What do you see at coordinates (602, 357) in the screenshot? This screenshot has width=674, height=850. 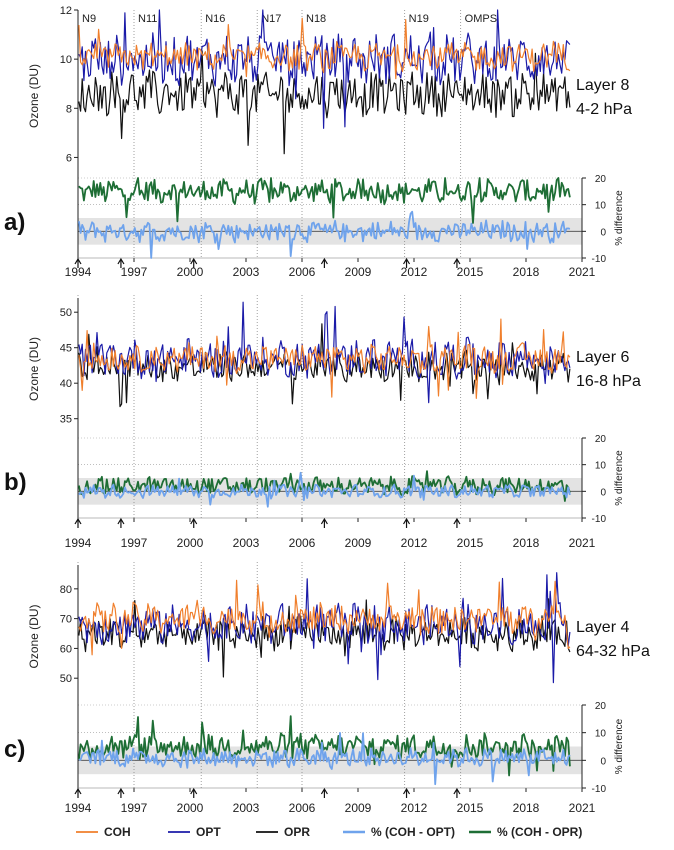 I see `layer-title: Layer 6` at bounding box center [602, 357].